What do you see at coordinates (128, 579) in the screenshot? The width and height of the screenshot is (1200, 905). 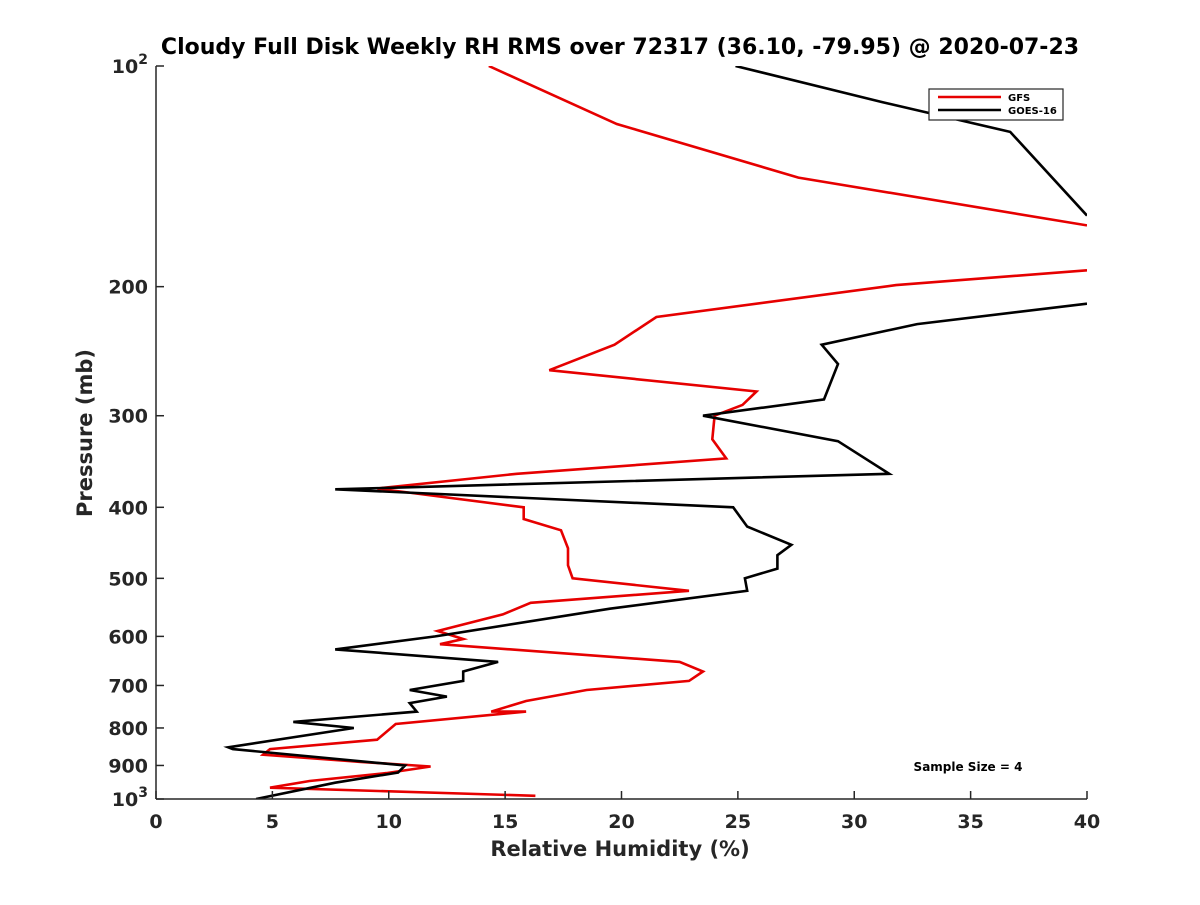 I see `y-tick-label: 500` at bounding box center [128, 579].